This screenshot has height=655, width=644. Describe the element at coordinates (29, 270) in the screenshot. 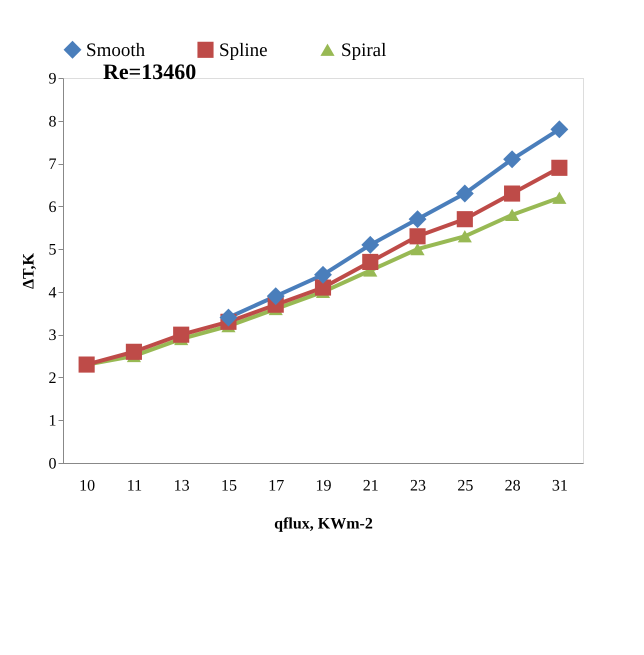

I see `y-axis-title: ΔT,K` at that location.